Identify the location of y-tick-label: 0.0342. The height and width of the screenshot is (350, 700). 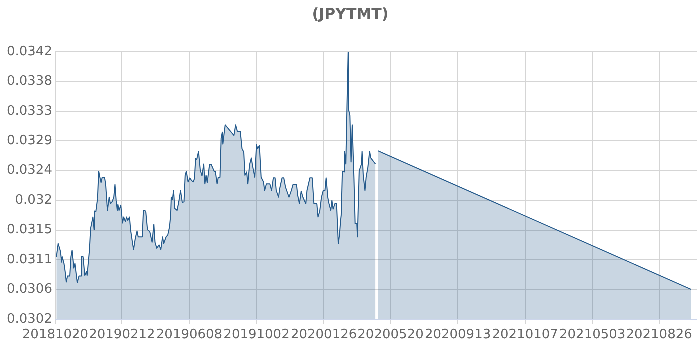
(29, 52).